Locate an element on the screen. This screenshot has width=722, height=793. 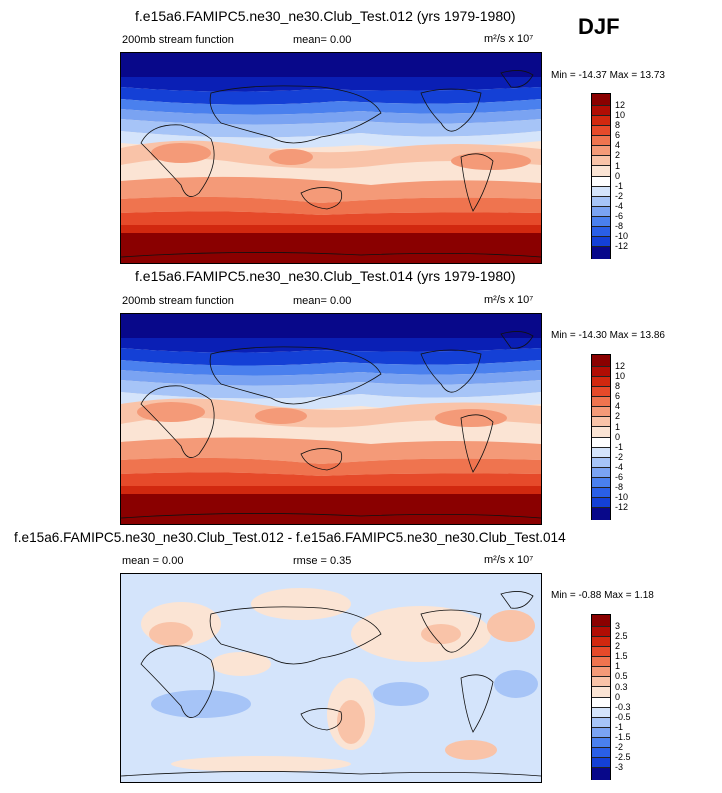
colorbar-tick-label: -8 is located at coordinates (619, 226).